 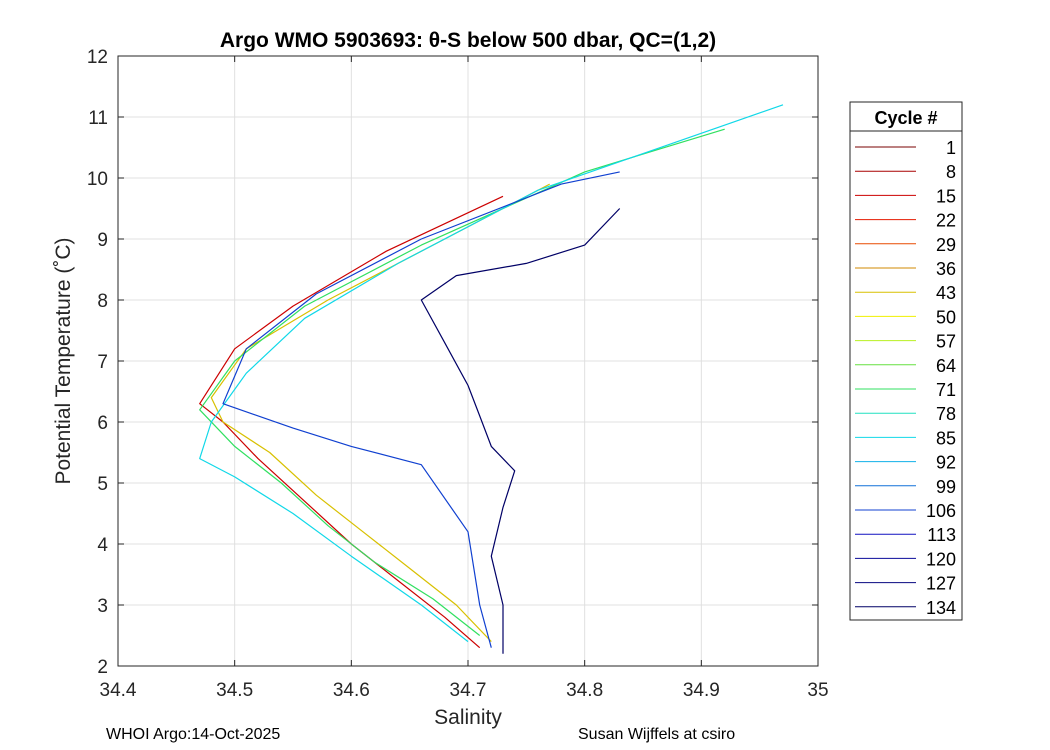 What do you see at coordinates (102, 301) in the screenshot?
I see `y-tick-label: 8` at bounding box center [102, 301].